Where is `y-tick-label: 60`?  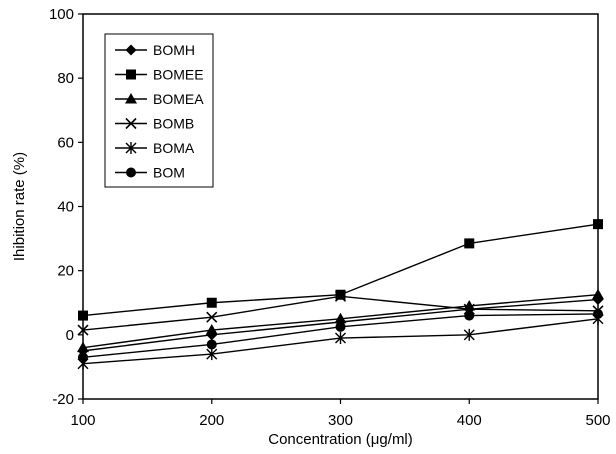
y-tick-label: 60 is located at coordinates (65, 142).